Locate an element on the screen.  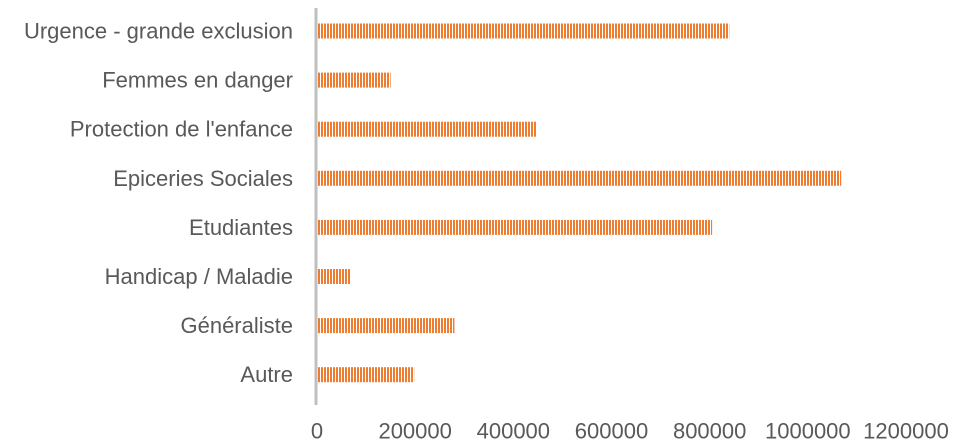
x-tick-label: 600000 is located at coordinates (611, 430).